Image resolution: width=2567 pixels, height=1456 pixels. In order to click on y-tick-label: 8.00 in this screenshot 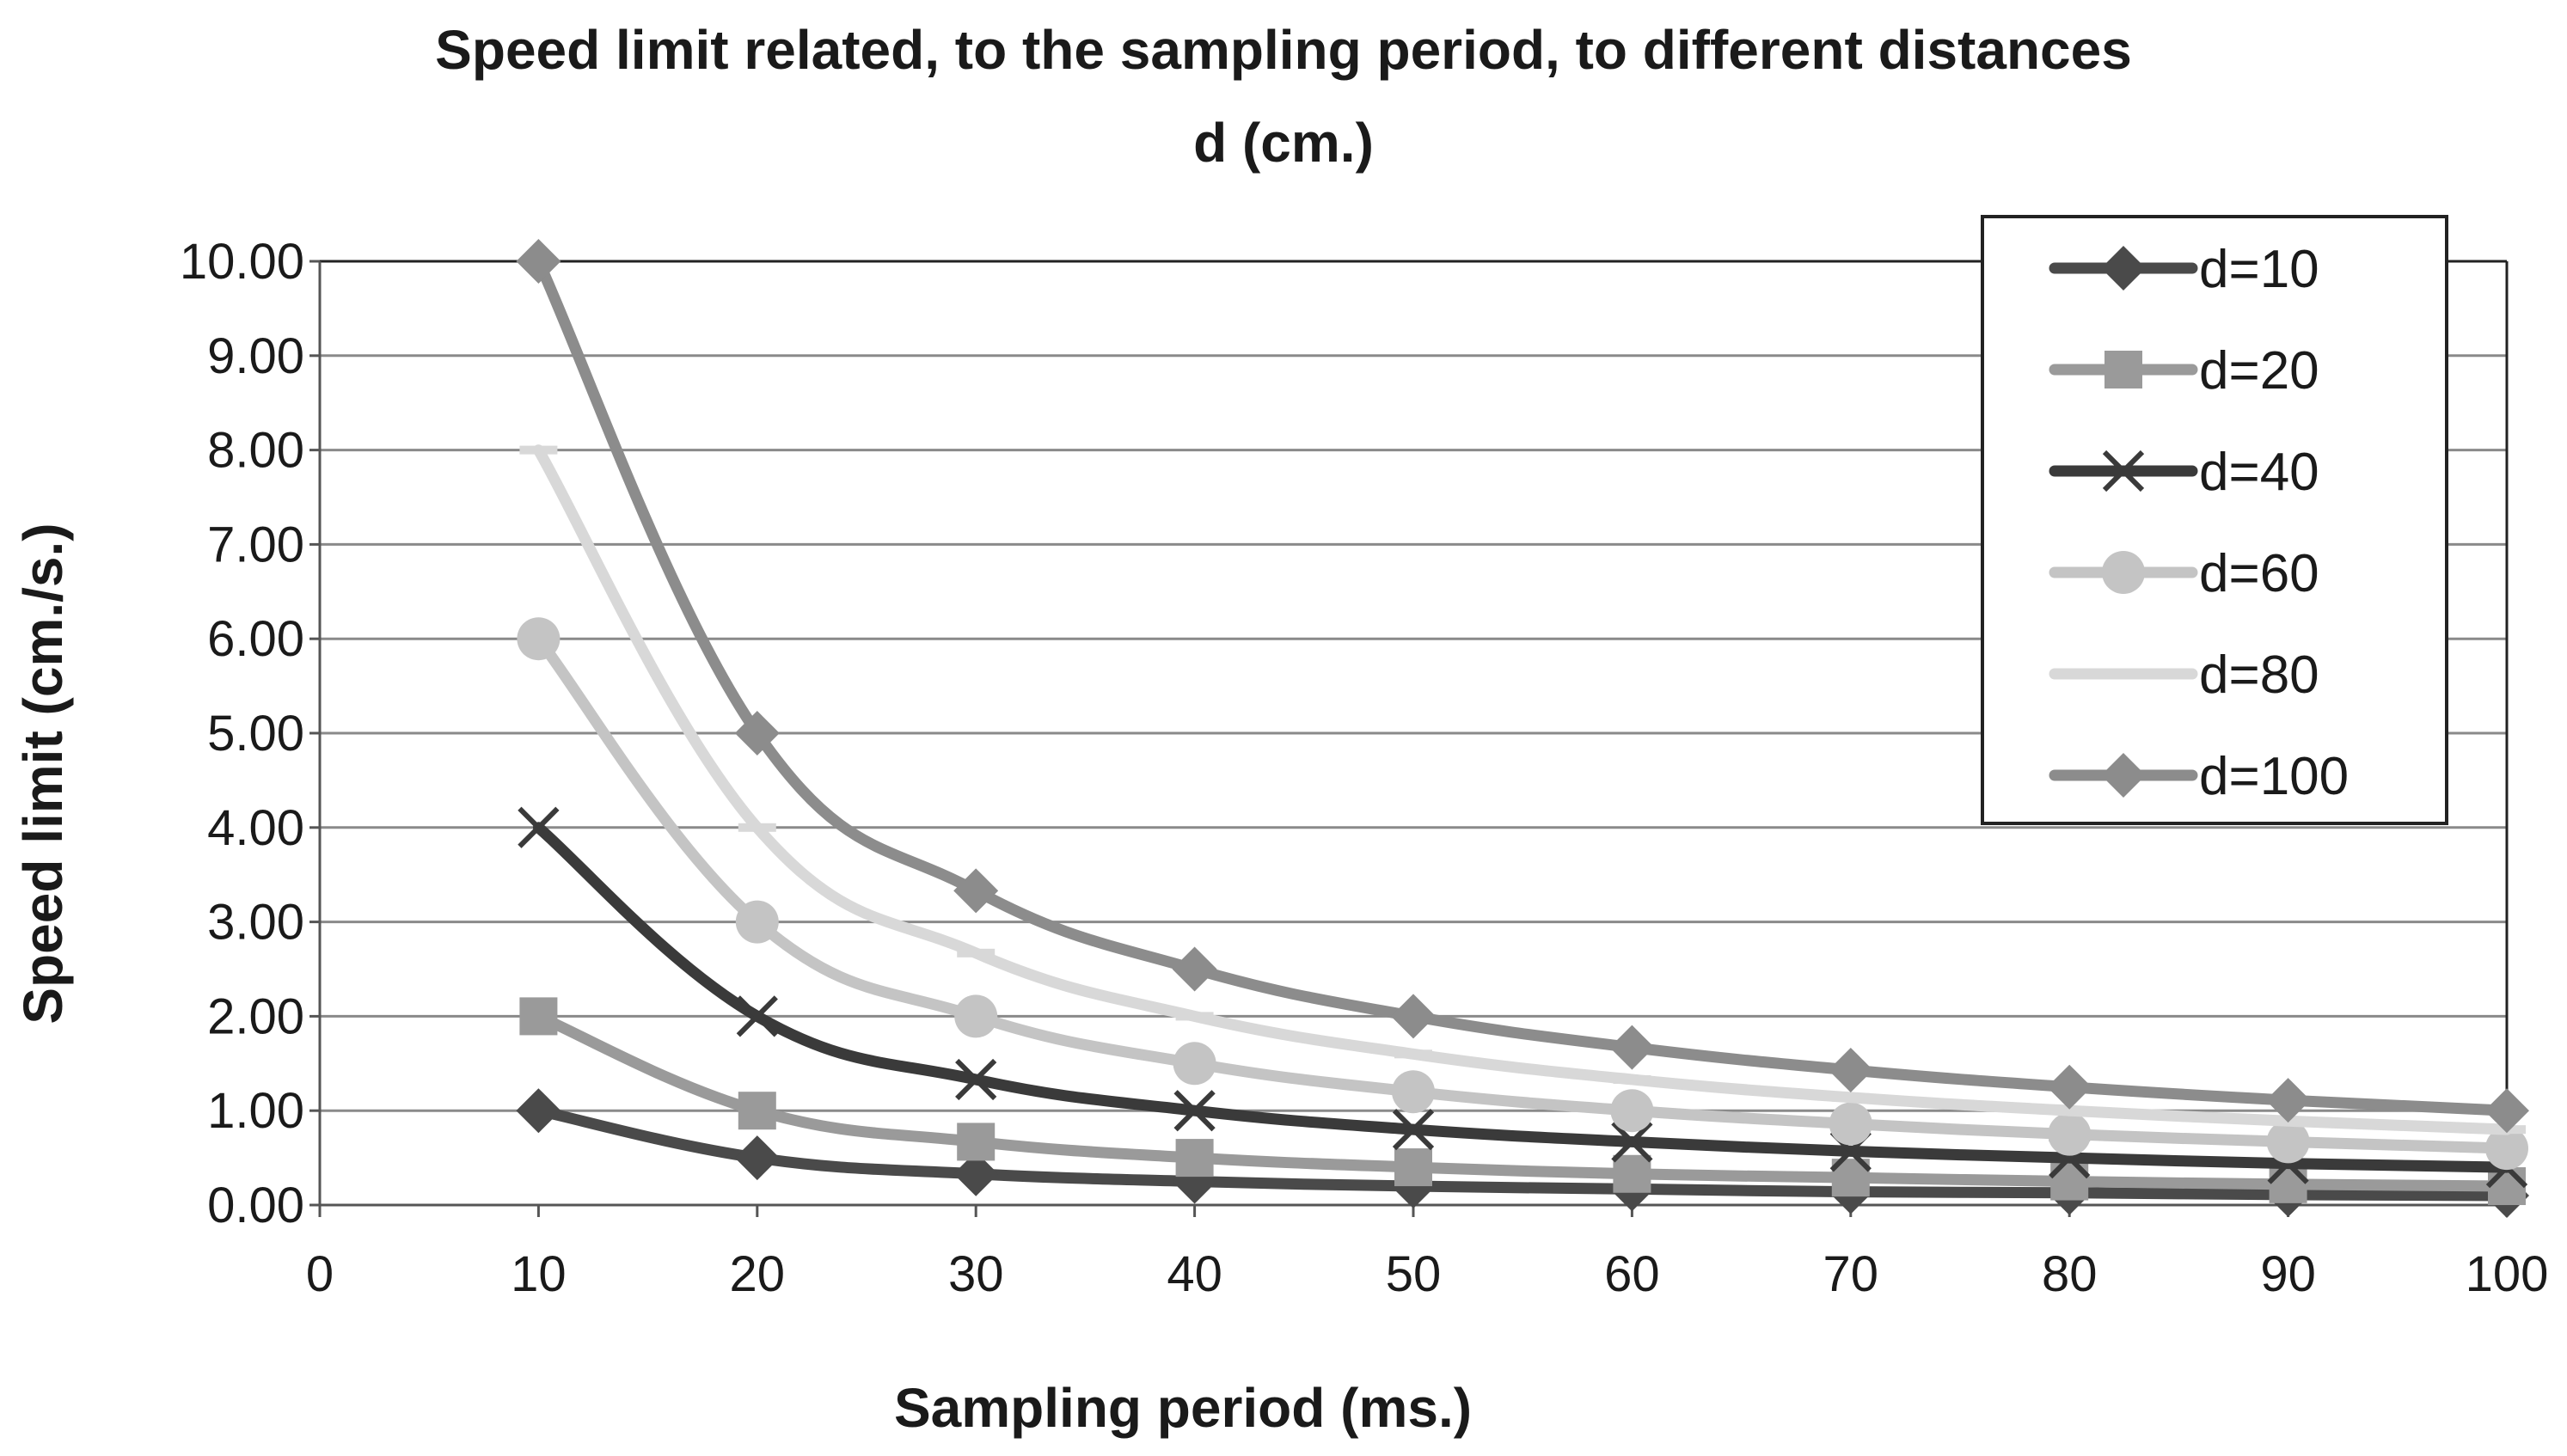, I will do `click(255, 451)`.